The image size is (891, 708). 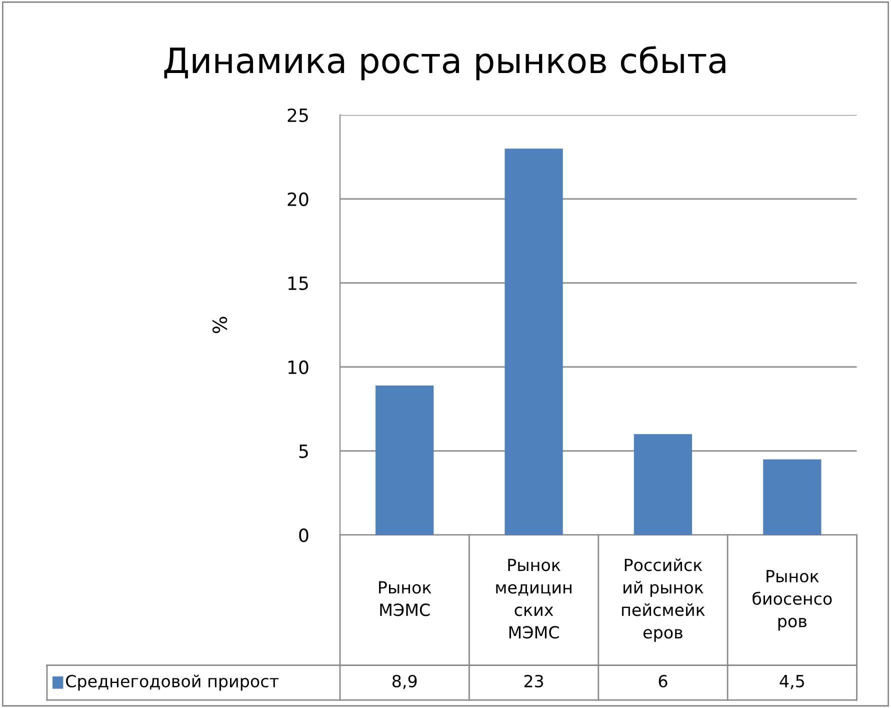 What do you see at coordinates (404, 682) in the screenshot?
I see `data-label: 8,9` at bounding box center [404, 682].